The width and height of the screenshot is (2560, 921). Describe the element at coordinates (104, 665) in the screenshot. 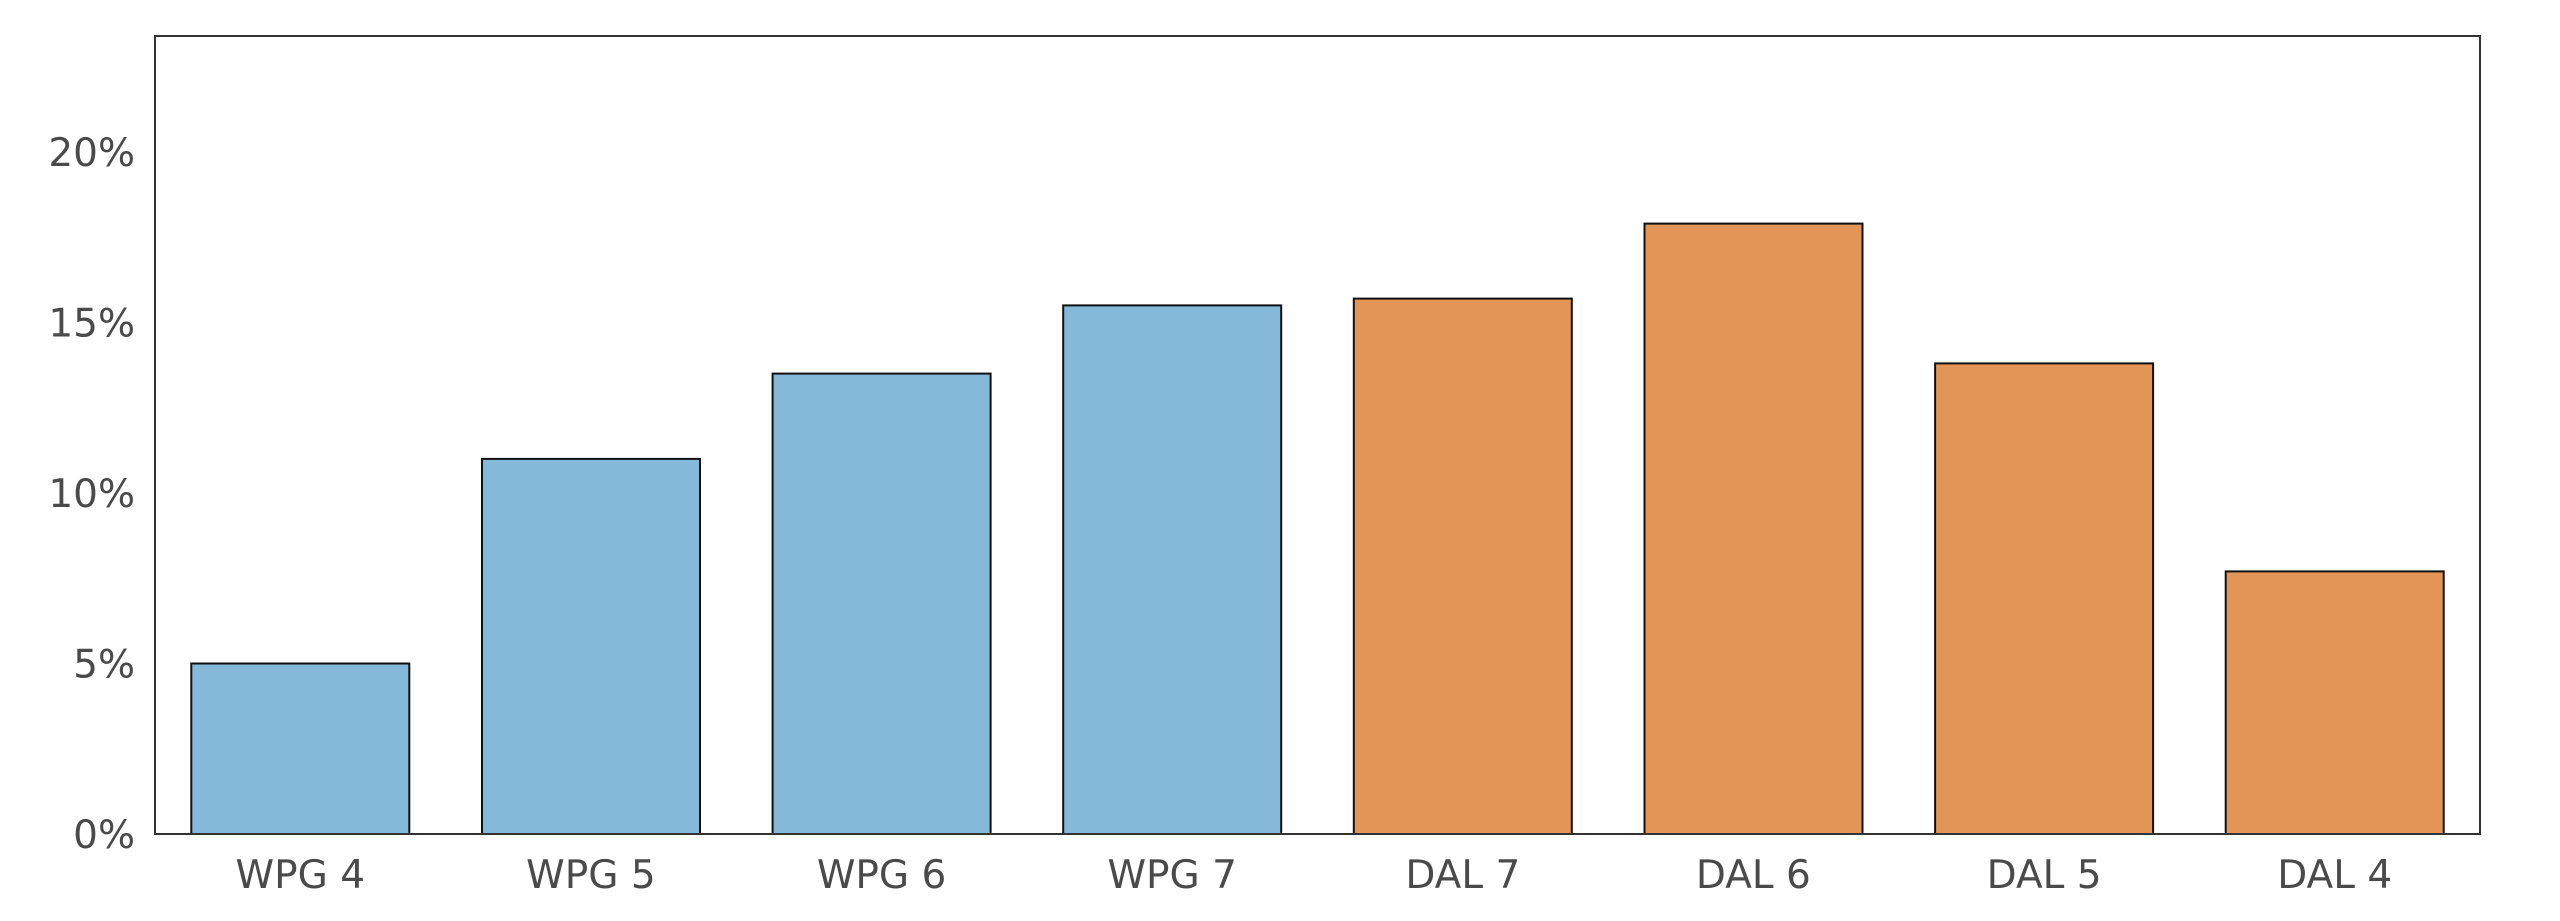

I see `y-tick-label: 5%` at that location.